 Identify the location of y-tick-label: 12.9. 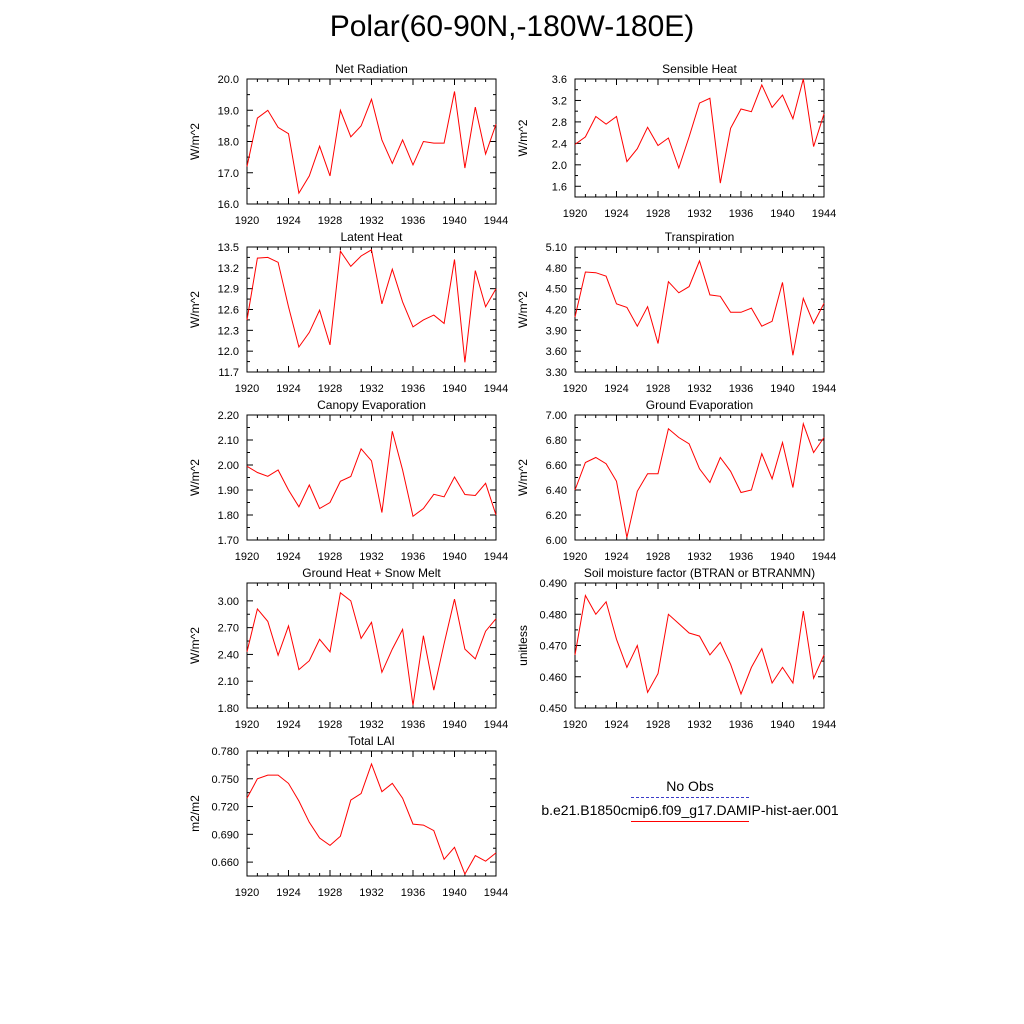
(228, 290).